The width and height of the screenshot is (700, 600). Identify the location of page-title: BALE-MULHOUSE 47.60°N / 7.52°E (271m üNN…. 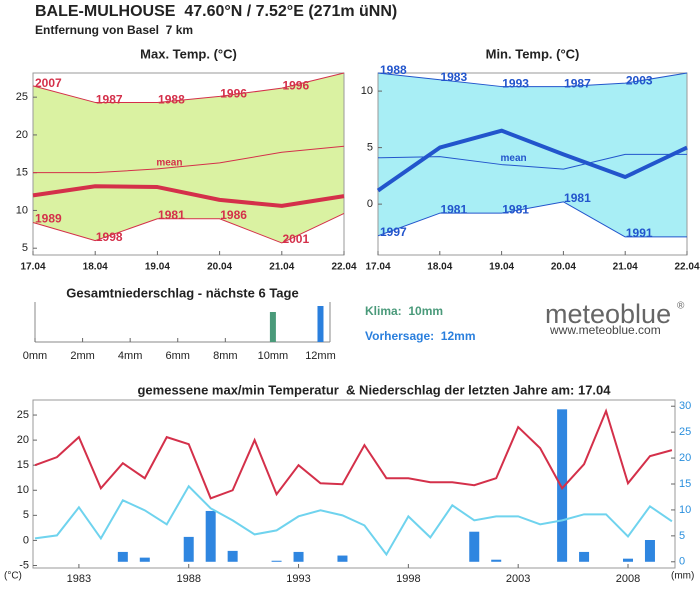
(216, 11).